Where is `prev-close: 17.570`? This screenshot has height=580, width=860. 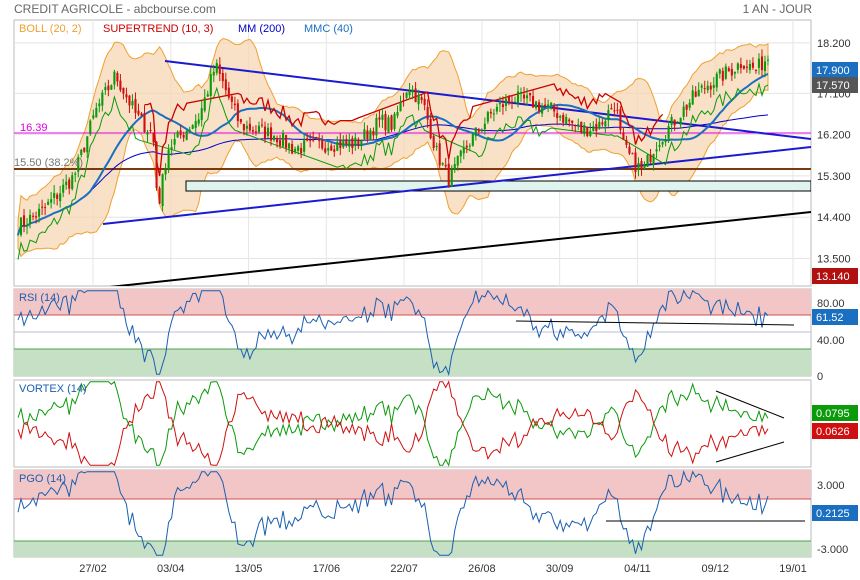
prev-close: 17.570 is located at coordinates (833, 86).